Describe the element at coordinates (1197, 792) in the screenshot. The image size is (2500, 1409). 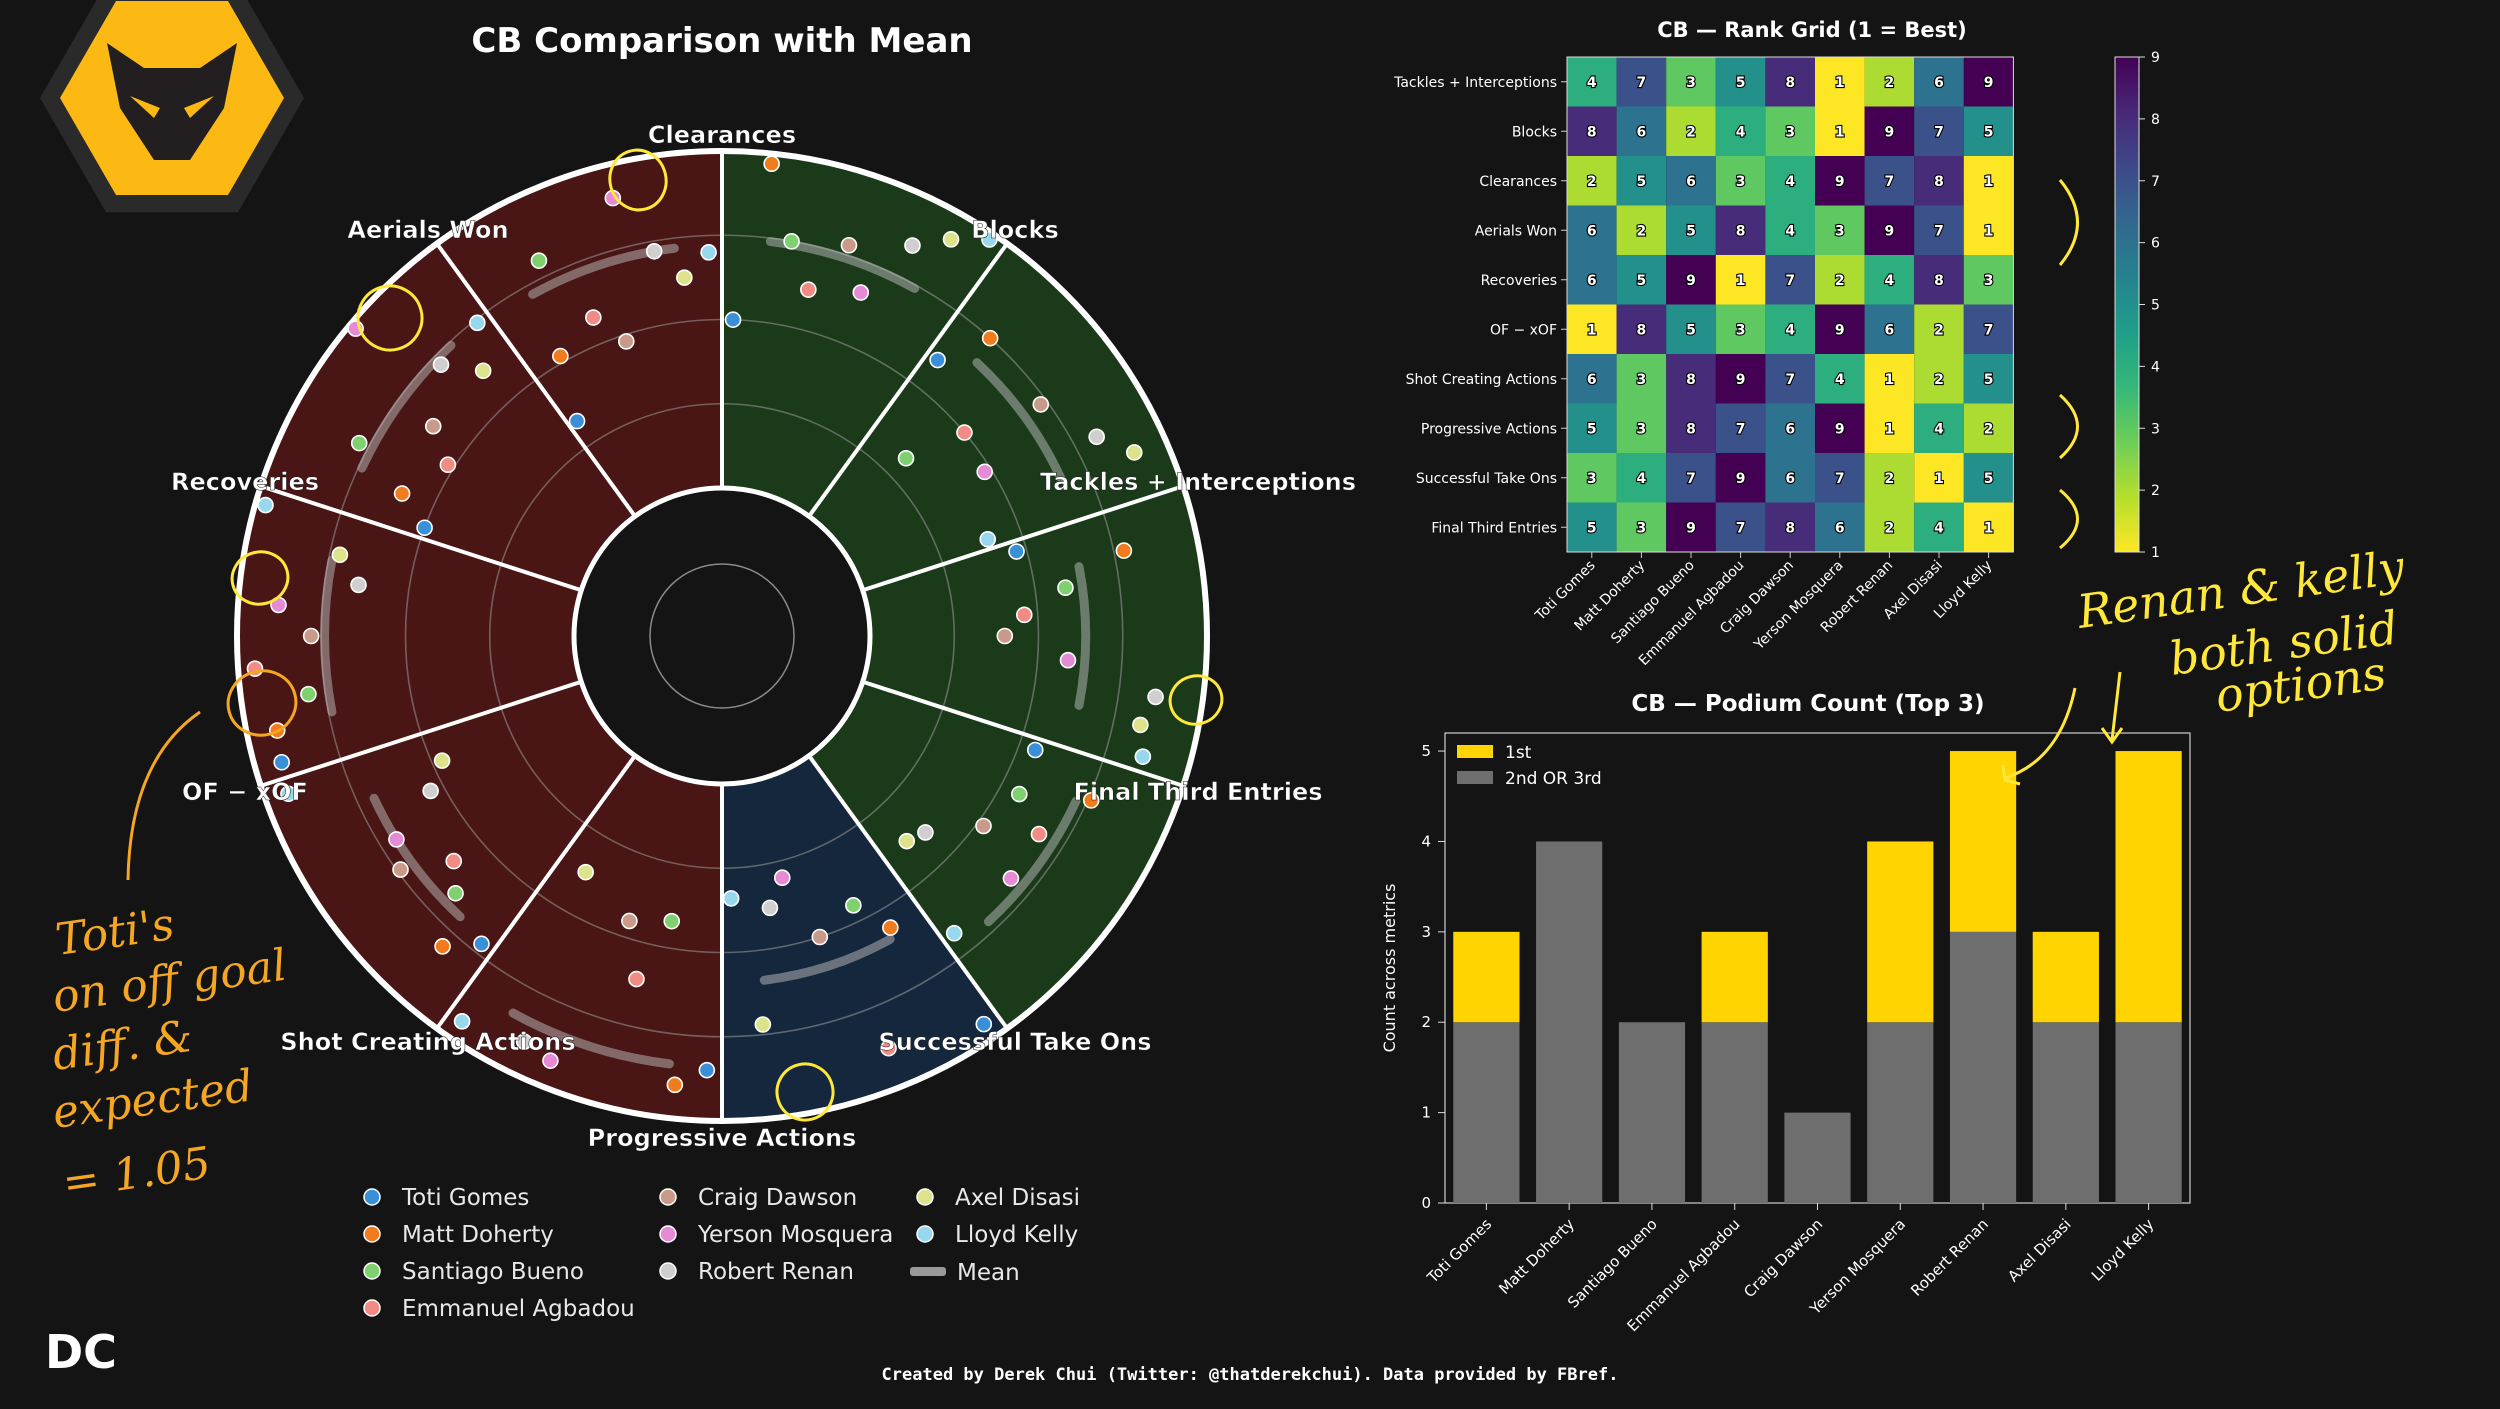
I see `metric-label-3: Final Third Entries` at that location.